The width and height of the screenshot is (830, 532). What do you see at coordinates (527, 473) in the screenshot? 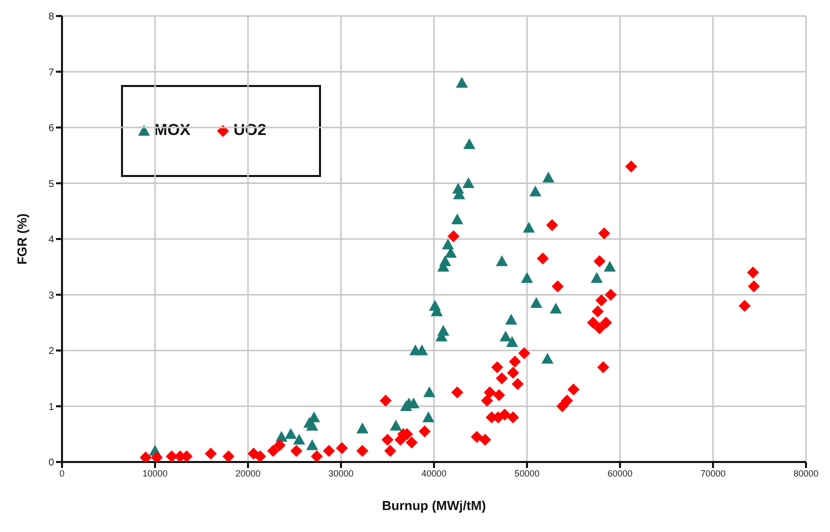
I see `x-tick-label: 50000` at bounding box center [527, 473].